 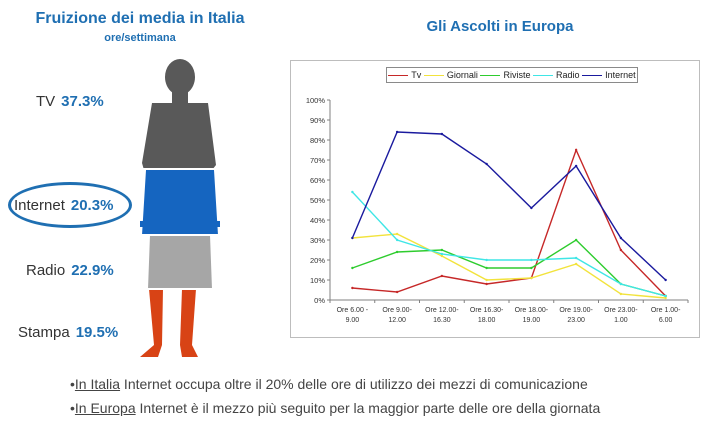 I want to click on stat-internet-value: 20.3%, so click(x=92, y=205).